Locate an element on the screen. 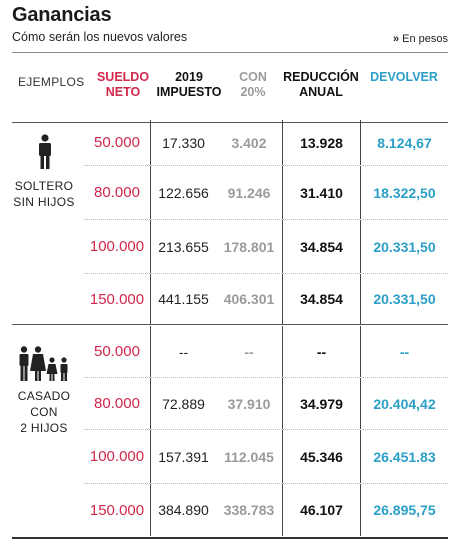 The width and height of the screenshot is (460, 542). column-header-sueldo-line1: SUELDO is located at coordinates (123, 77).